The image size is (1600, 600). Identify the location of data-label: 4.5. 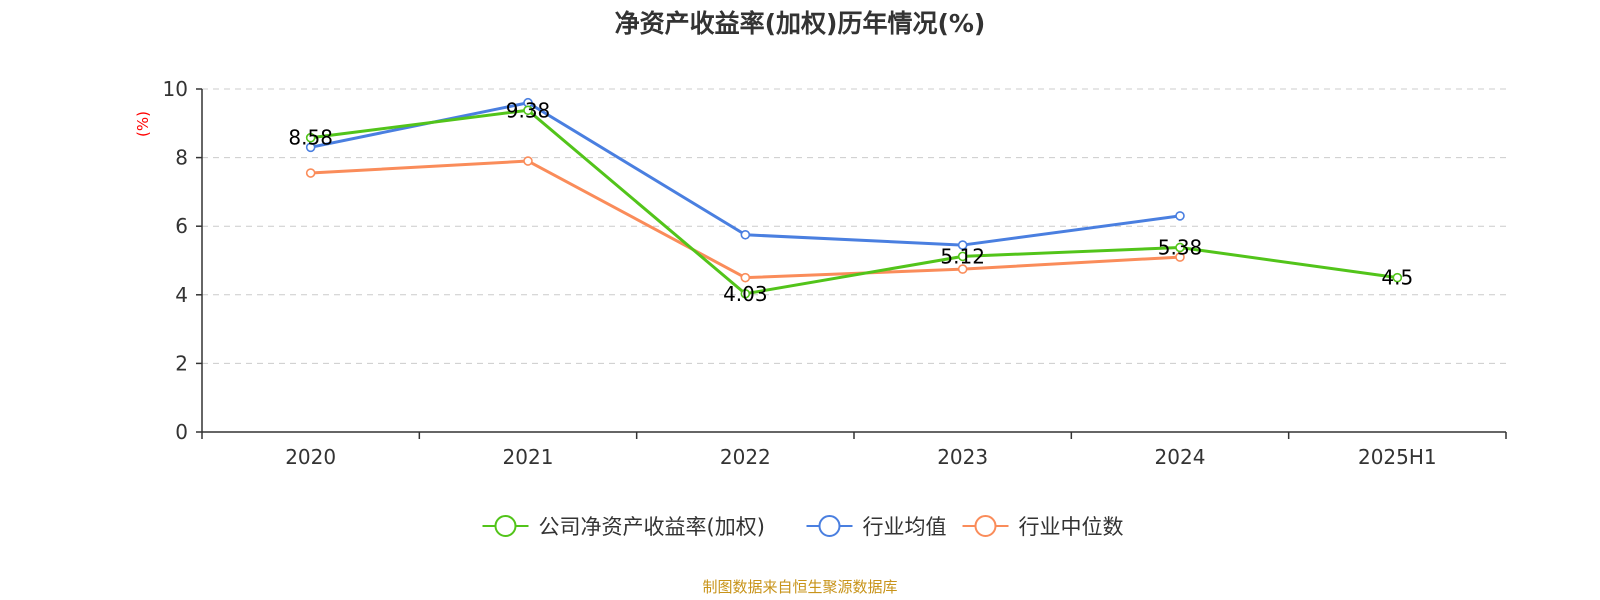
(1397, 278).